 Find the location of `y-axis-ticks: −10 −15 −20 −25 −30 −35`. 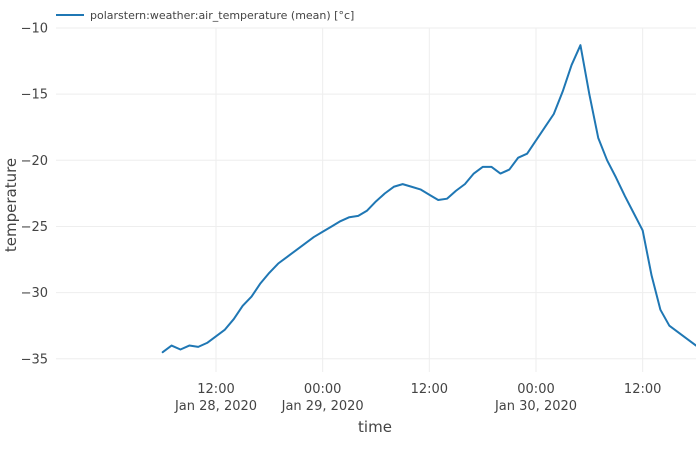

y-axis-ticks: −10 −15 −20 −25 −30 −35 is located at coordinates (34, 195).